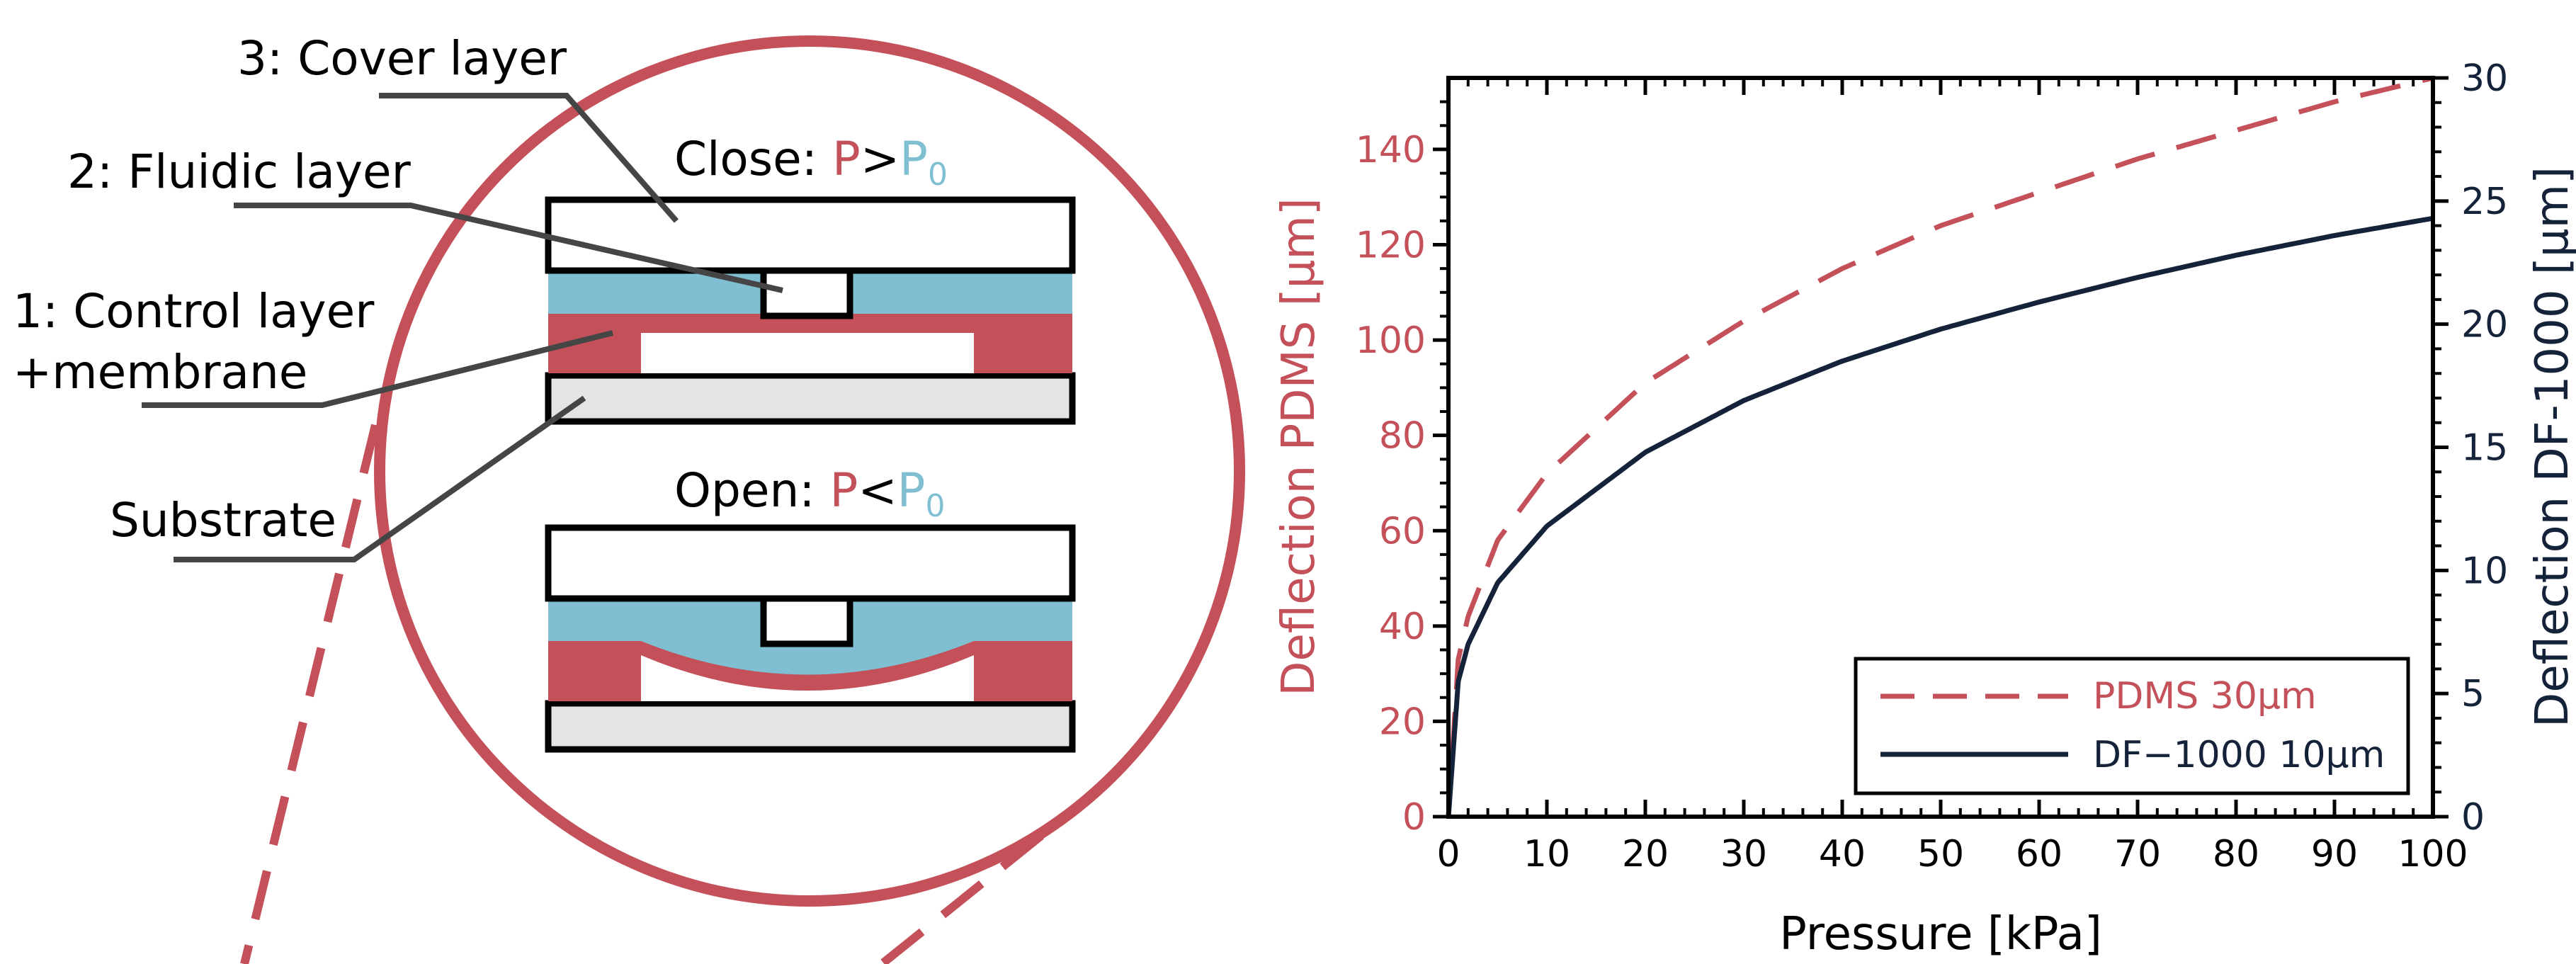 This screenshot has width=2576, height=964. Describe the element at coordinates (810, 235) in the screenshot. I see `closed-cover-layer` at that location.